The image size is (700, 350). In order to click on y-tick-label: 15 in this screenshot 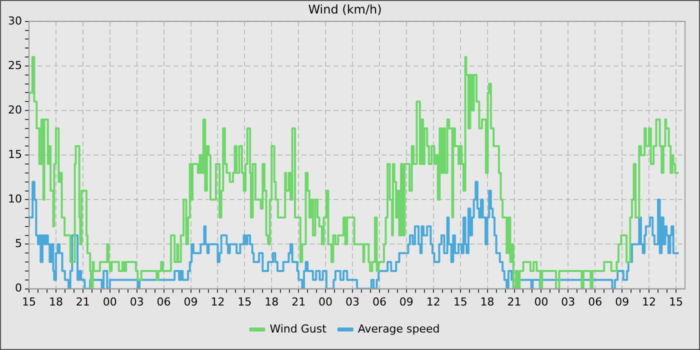, I will do `click(15, 154)`.